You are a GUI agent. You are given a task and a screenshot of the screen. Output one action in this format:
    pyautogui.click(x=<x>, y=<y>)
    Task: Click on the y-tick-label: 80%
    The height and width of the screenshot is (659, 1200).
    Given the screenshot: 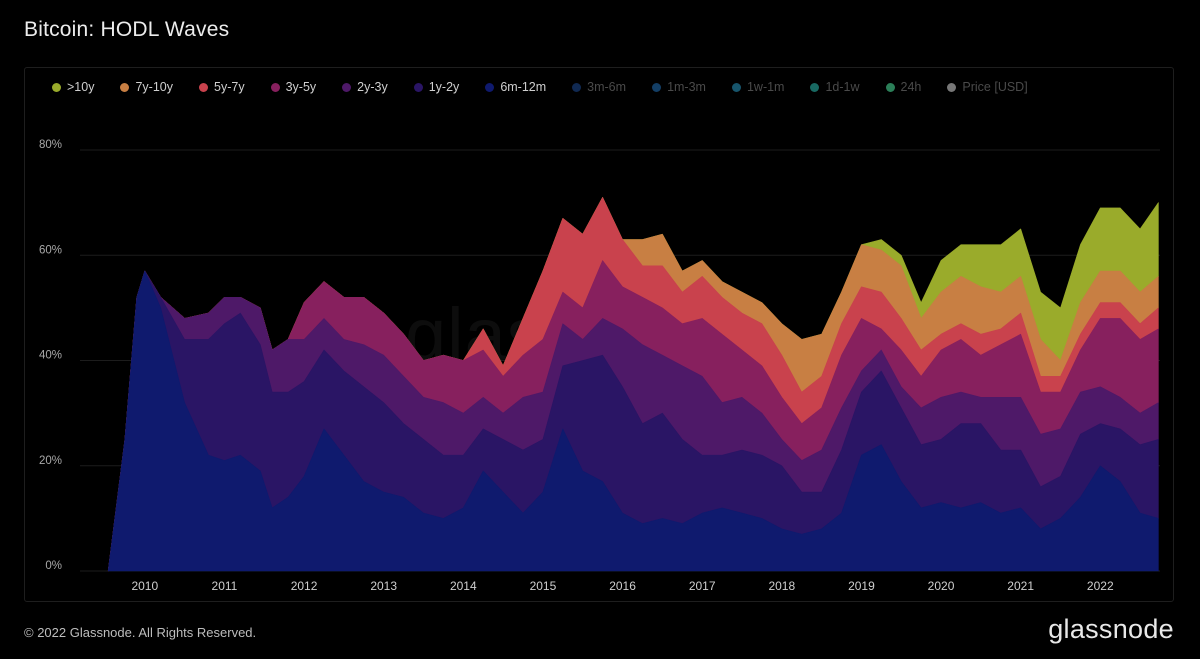 What is the action you would take?
    pyautogui.click(x=50, y=145)
    